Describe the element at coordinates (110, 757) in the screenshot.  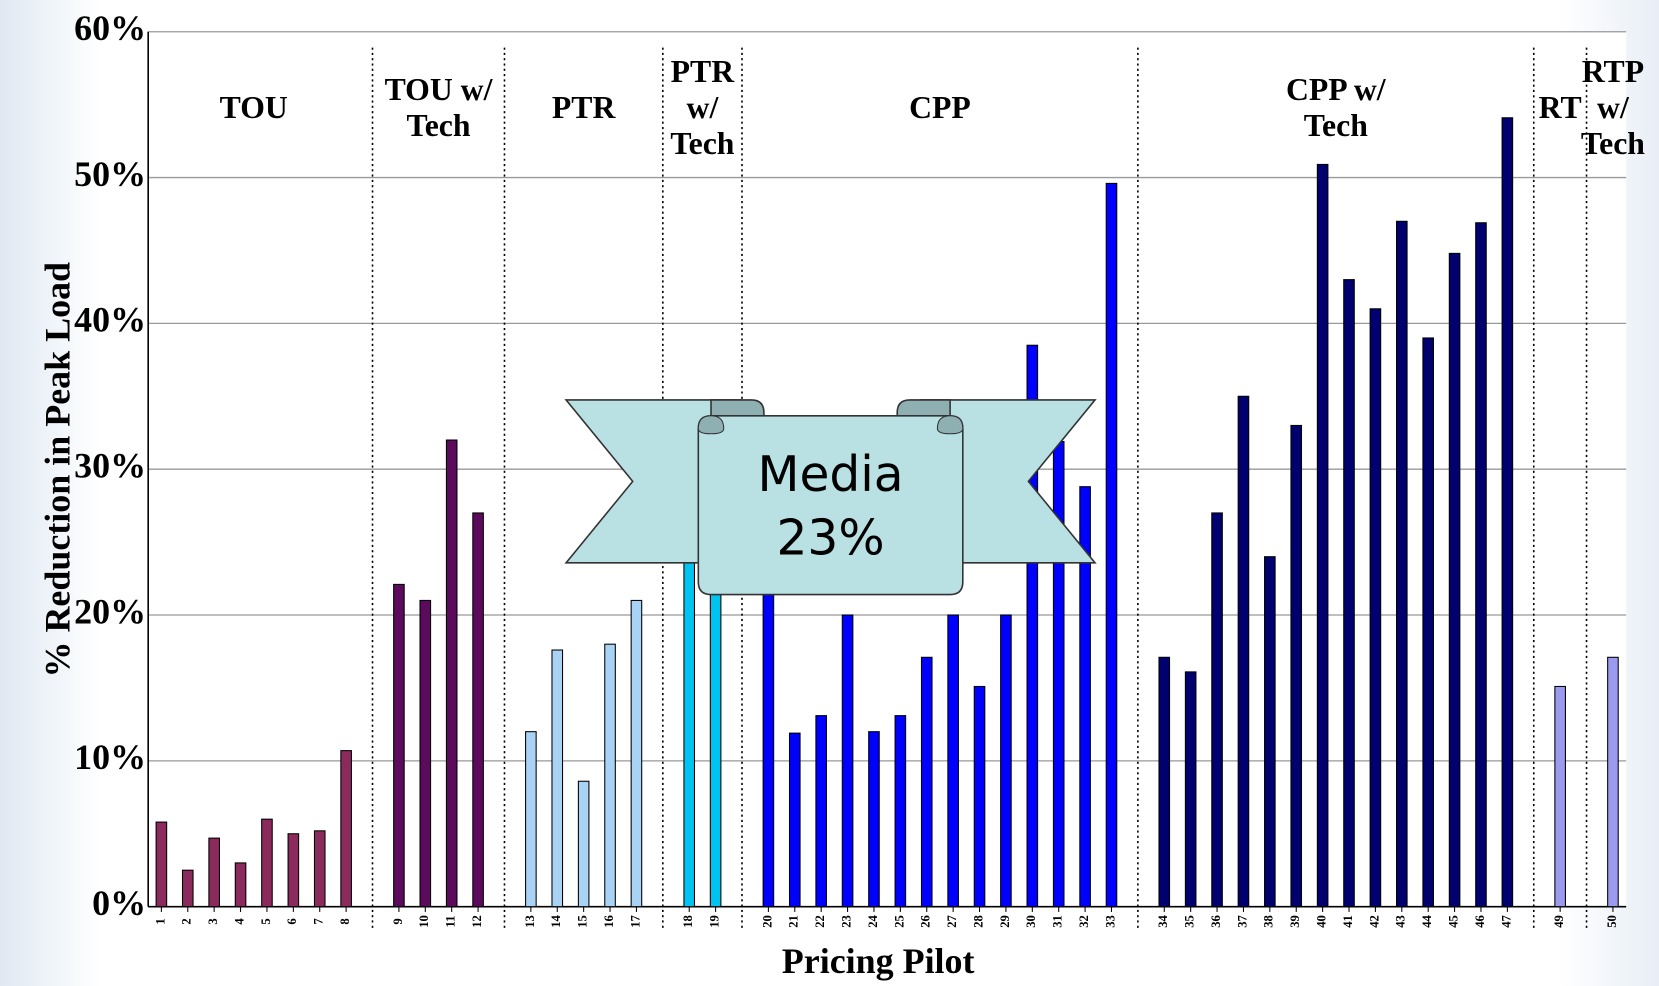
I see `y-tick-label: 10%` at that location.